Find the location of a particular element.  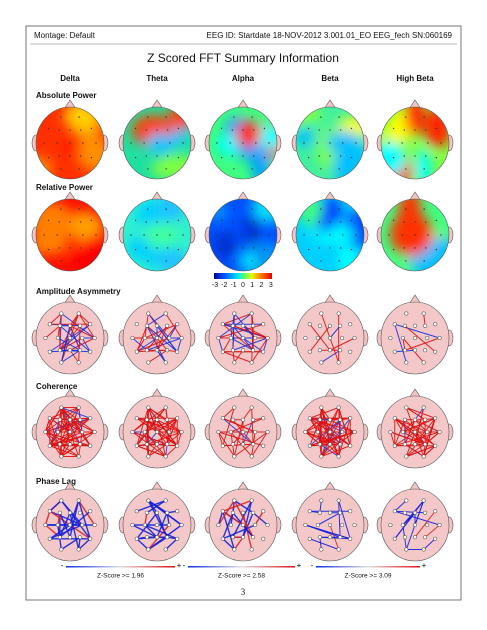

montage: Montage: Default is located at coordinates (65, 35).